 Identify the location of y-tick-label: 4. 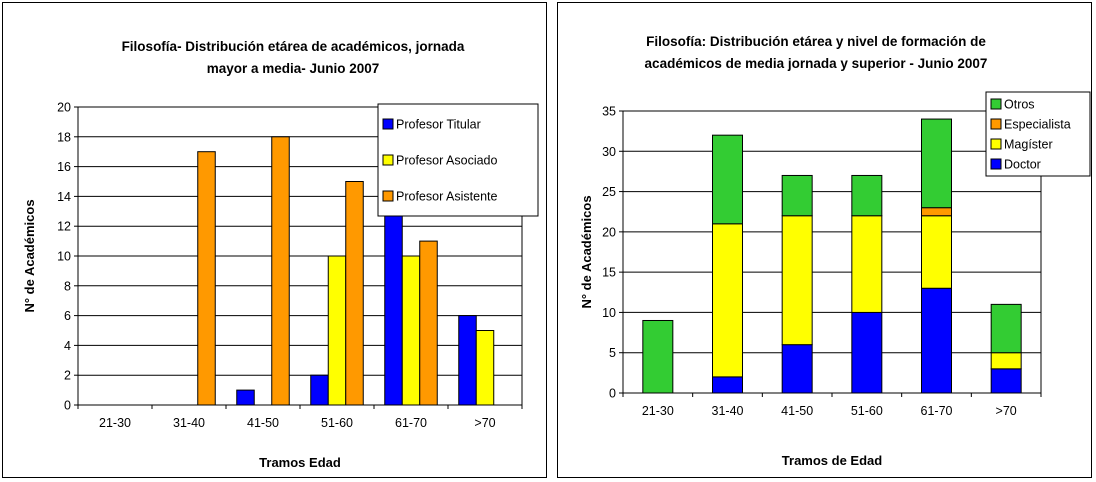
(67, 346).